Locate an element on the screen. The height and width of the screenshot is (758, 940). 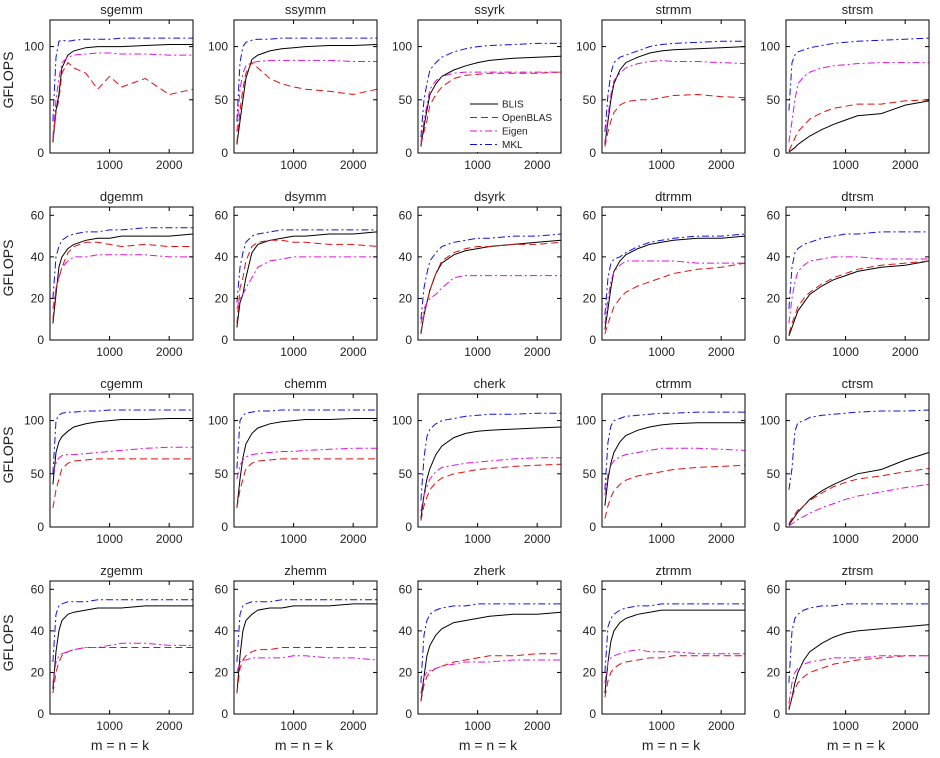
ylabel-row-1: GFLOPS is located at coordinates (8, 80).